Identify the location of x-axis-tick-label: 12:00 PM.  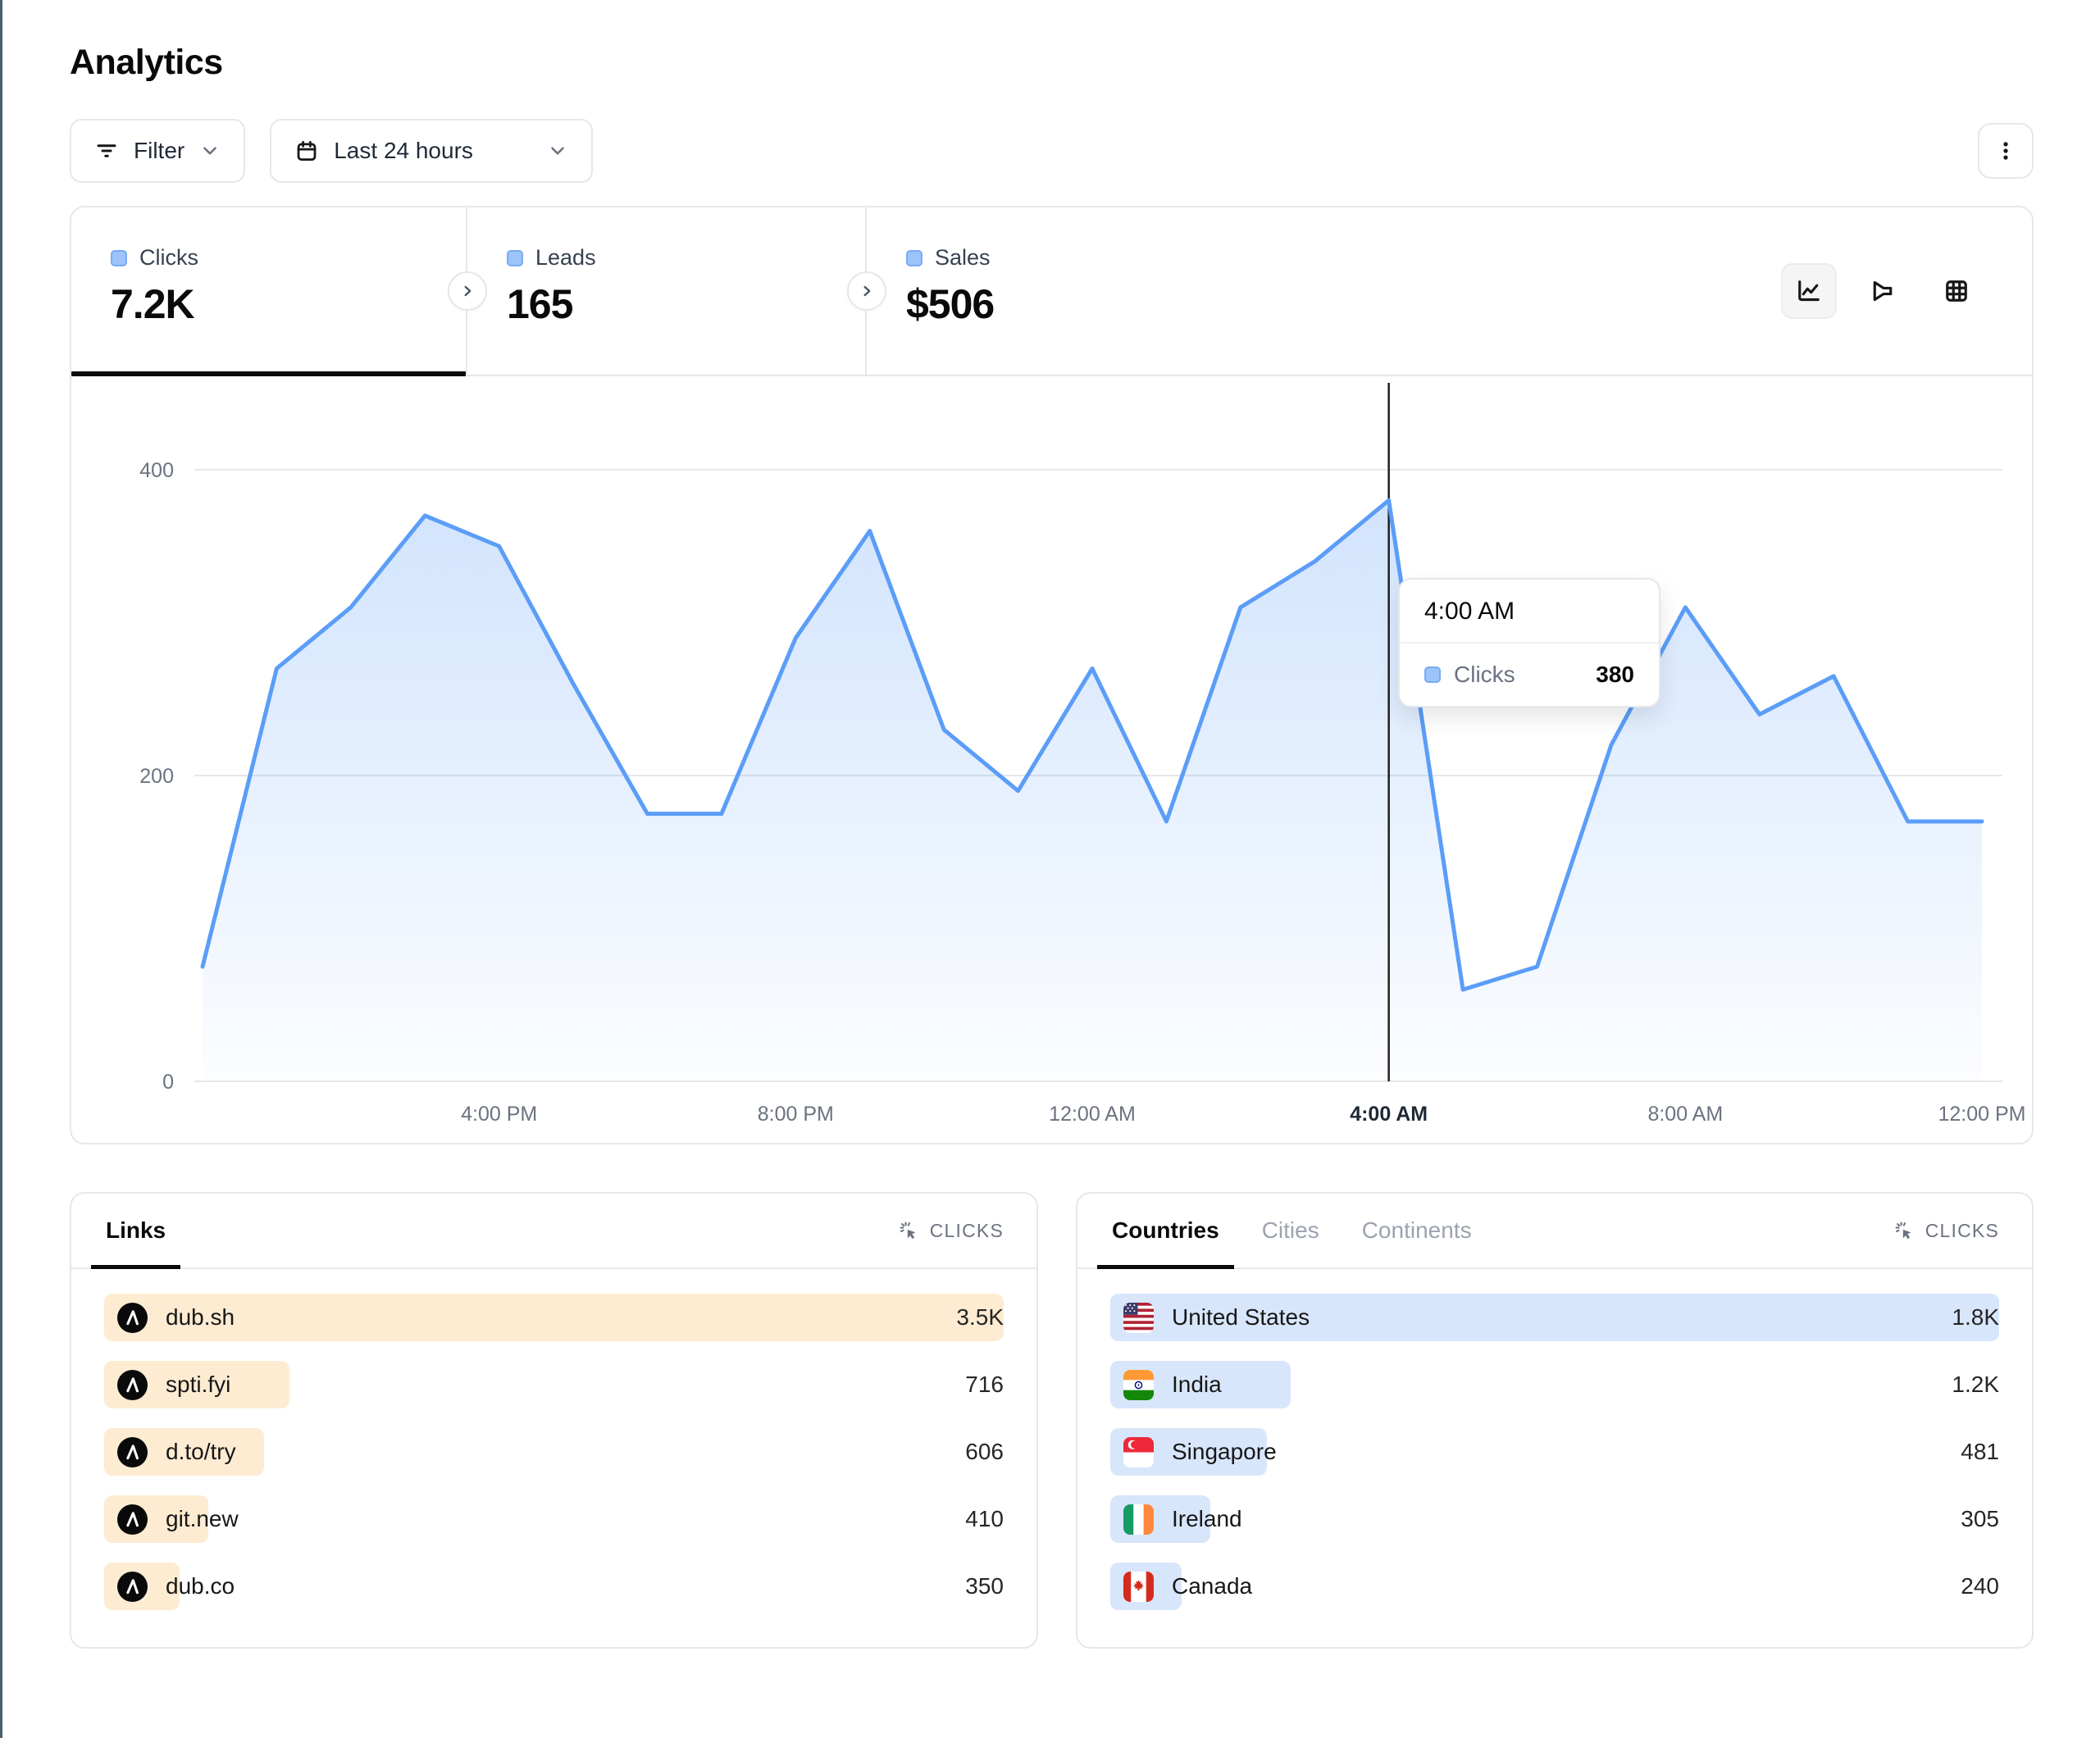
(1981, 1114).